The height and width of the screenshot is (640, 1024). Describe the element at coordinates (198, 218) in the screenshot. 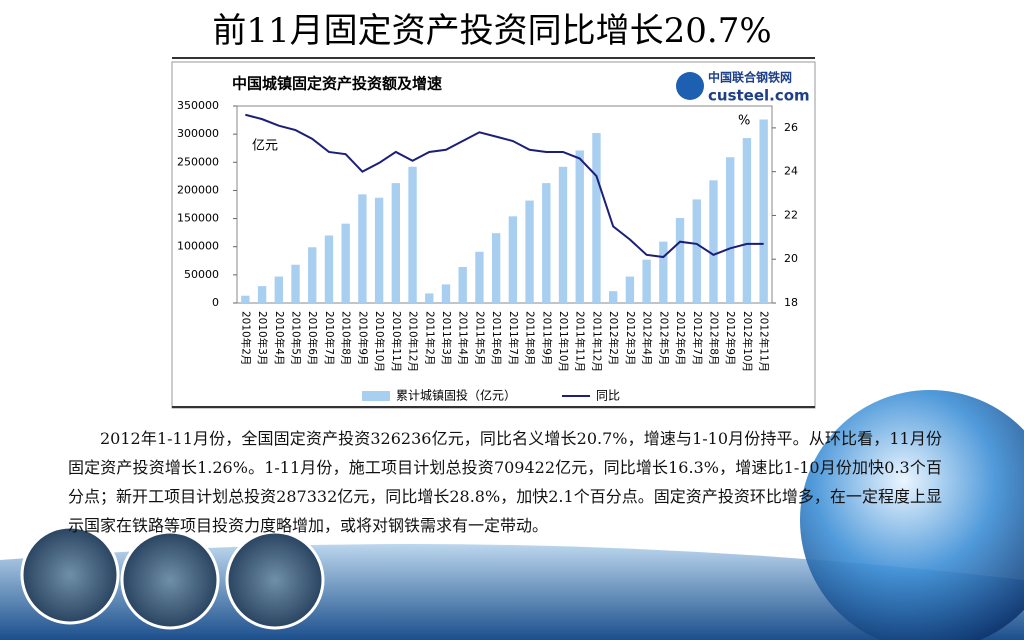

I see `y-tick-label: 150000` at that location.